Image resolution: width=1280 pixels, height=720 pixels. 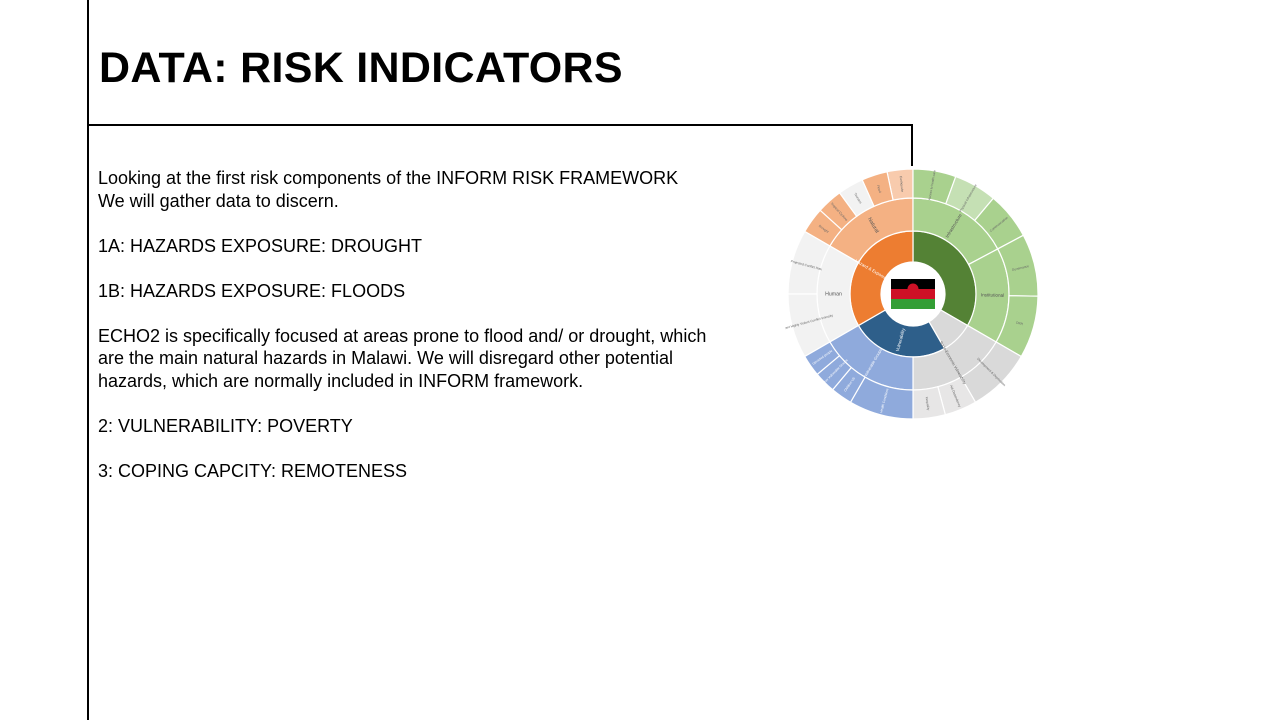 I want to click on outer-tsunami, so click(x=856, y=198).